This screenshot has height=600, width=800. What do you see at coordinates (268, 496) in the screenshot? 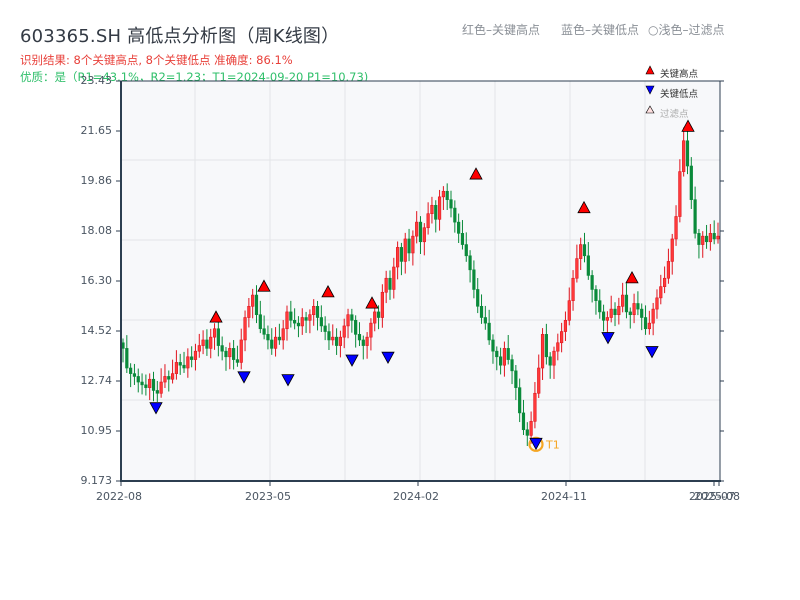
I see `x-tick-label: 2023-05` at bounding box center [268, 496].